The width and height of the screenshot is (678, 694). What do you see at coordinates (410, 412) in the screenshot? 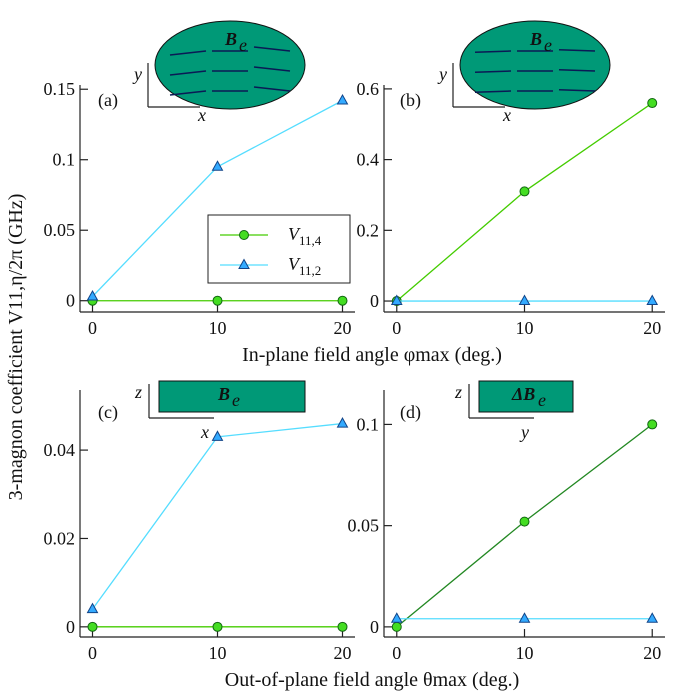
I see `panel-label: (d)` at bounding box center [410, 412].